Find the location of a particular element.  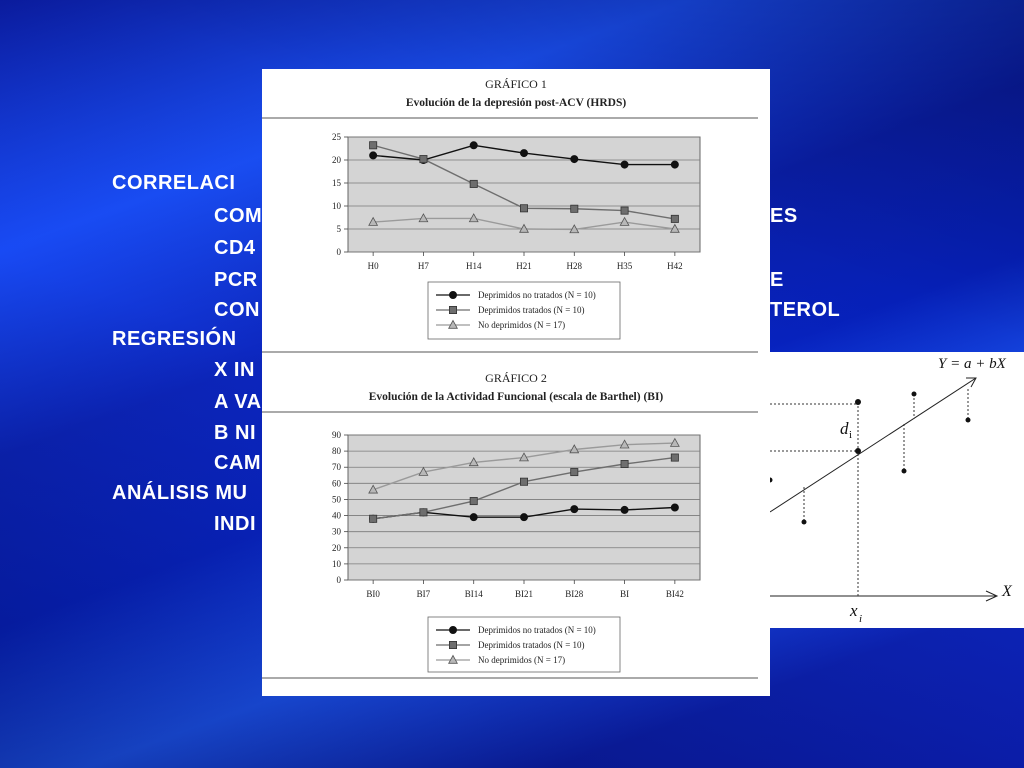

x-tick-label: BI42 is located at coordinates (675, 594).